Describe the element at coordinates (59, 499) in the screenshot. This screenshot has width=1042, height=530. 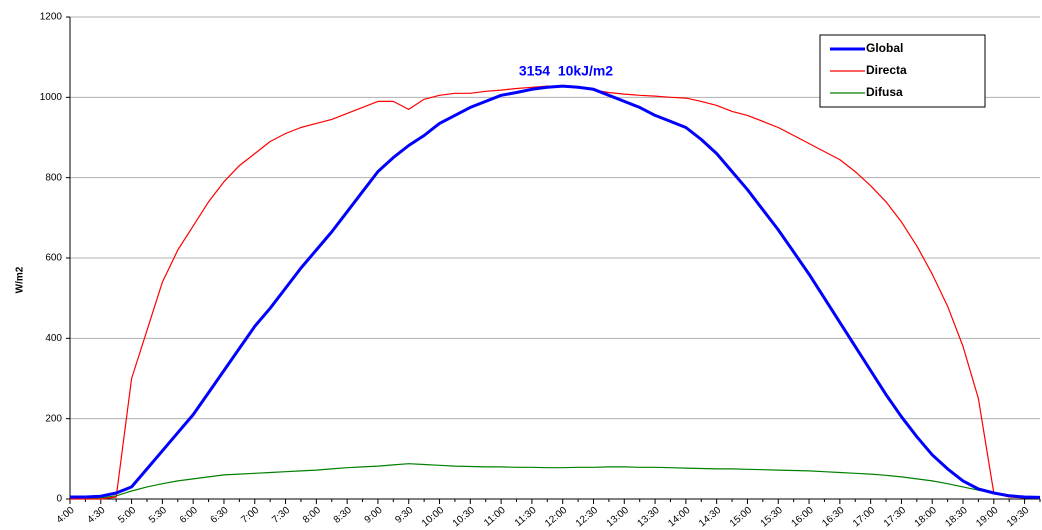
I see `y-tick-label: 0` at that location.